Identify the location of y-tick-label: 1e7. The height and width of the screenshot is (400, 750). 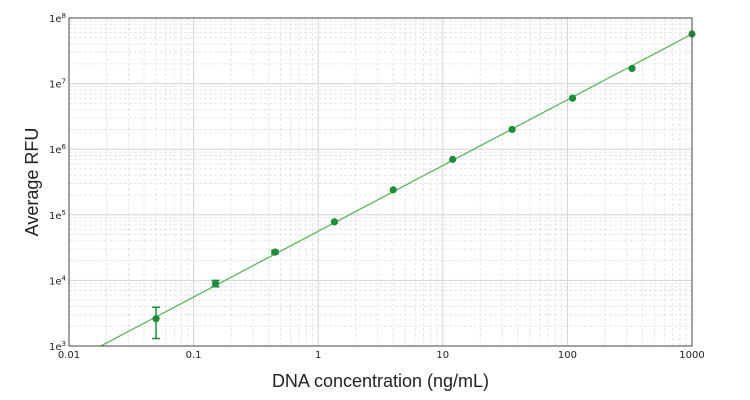
(57, 84).